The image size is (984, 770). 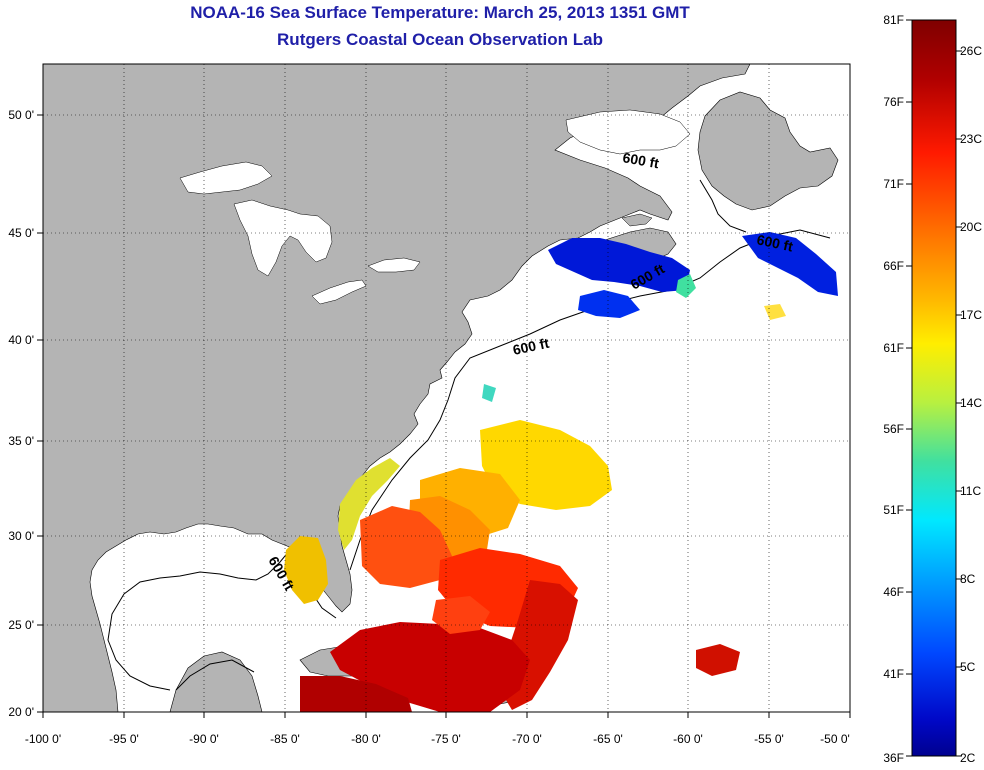 I want to click on colorbar-c-label: 11C, so click(x=970, y=491).